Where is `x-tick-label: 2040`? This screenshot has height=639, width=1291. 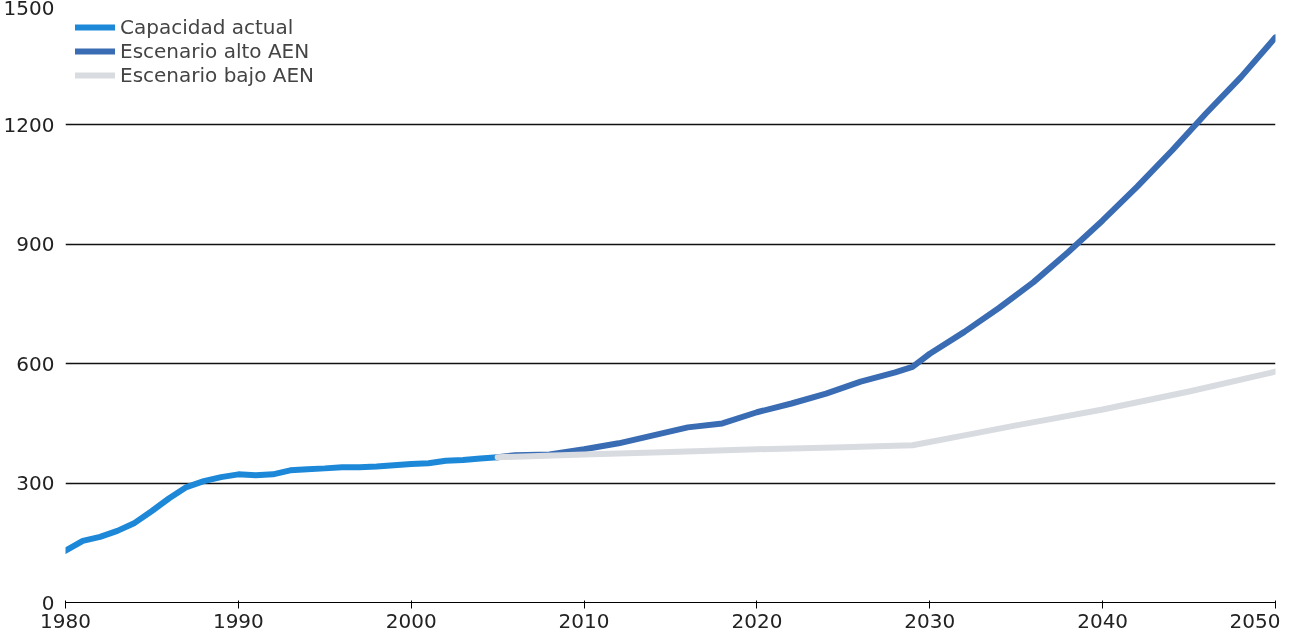
x-tick-label: 2040 is located at coordinates (1103, 620).